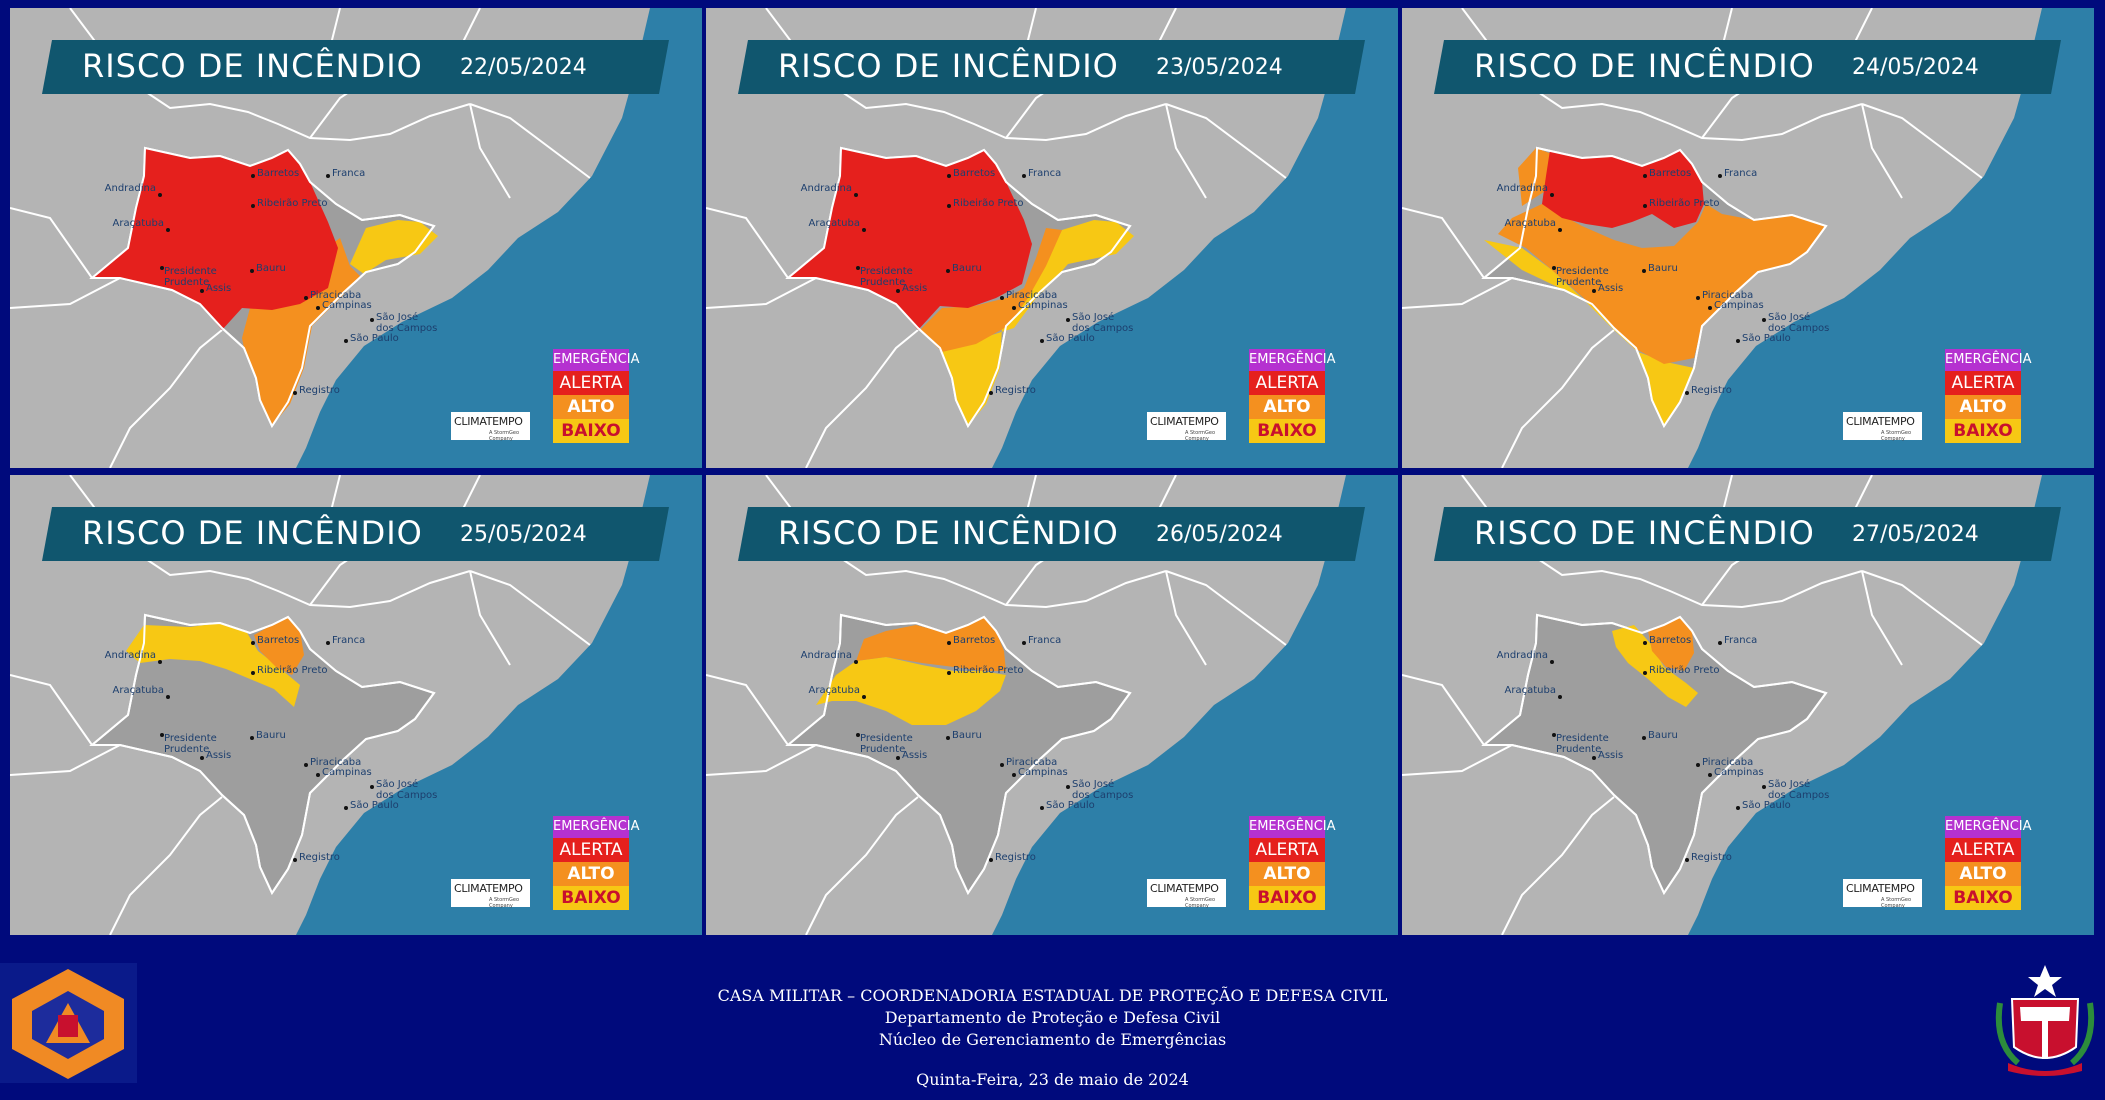 This screenshot has height=1100, width=2105. Describe the element at coordinates (252, 66) in the screenshot. I see `map-title: RISCO DE INCÊNDIO` at that location.